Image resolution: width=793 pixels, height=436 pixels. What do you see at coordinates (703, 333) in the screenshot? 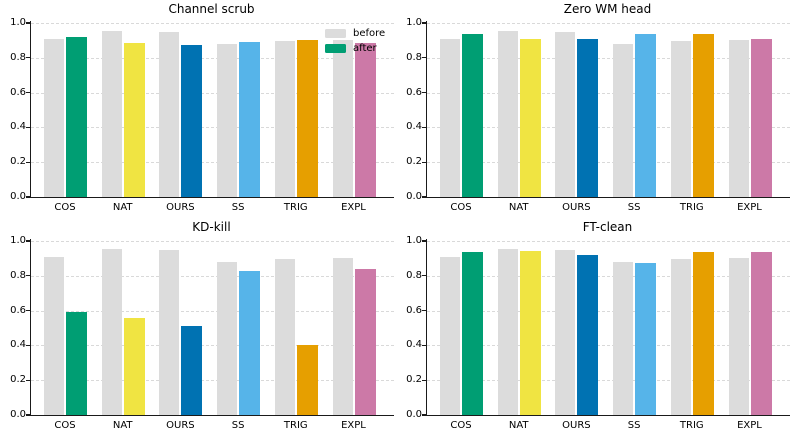
I see `bar-after-trig` at bounding box center [703, 333].